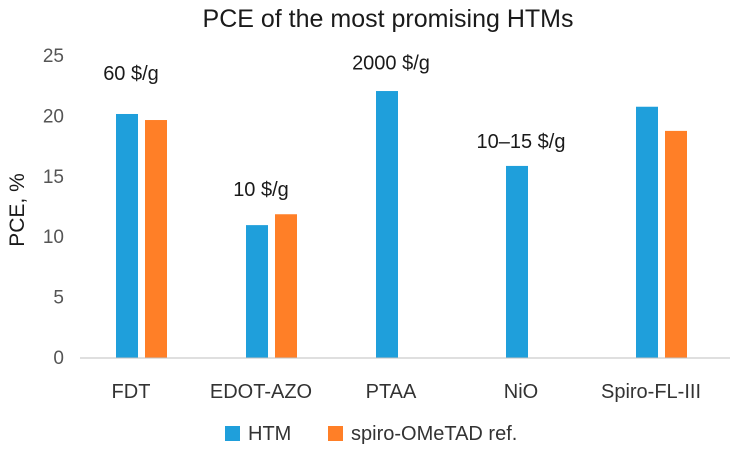 The width and height of the screenshot is (736, 452). What do you see at coordinates (58, 298) in the screenshot?
I see `y-tick-label: 5` at bounding box center [58, 298].